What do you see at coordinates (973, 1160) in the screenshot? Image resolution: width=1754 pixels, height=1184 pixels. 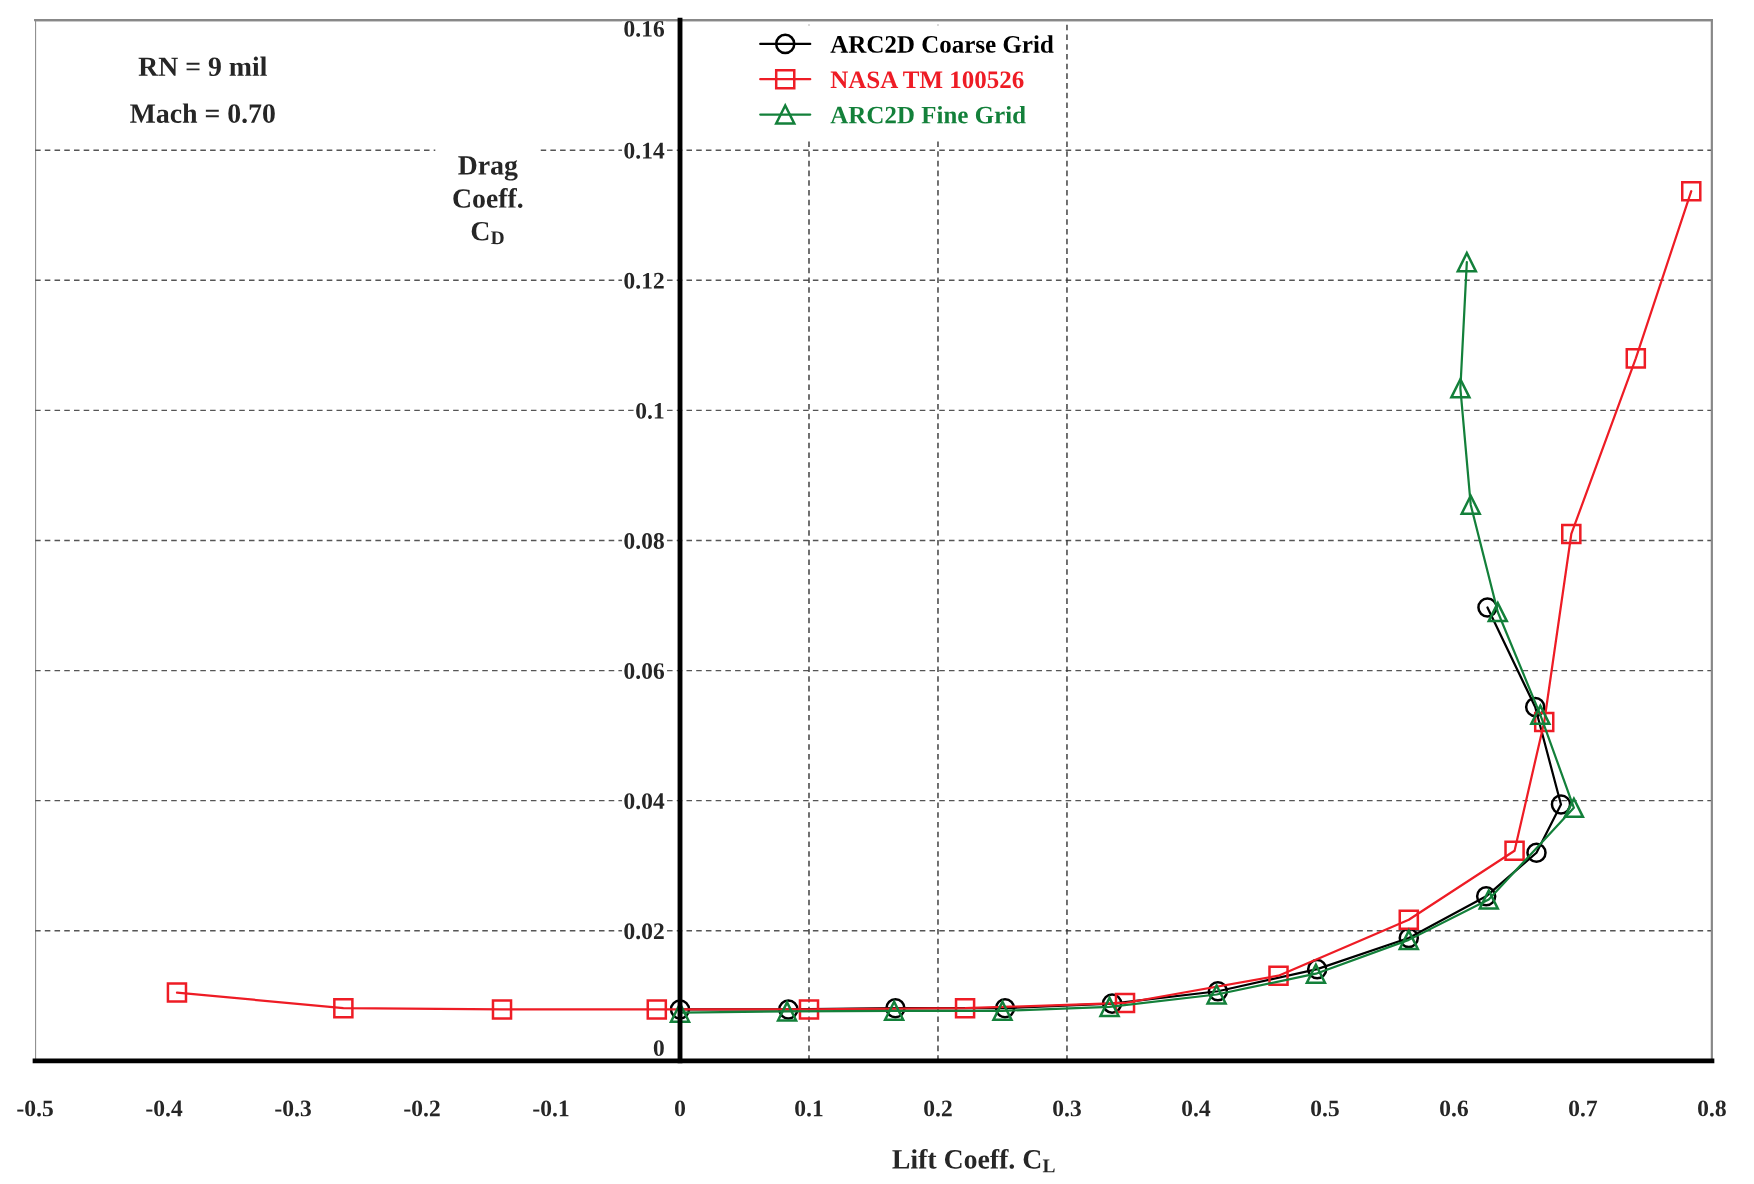 I see `x-axis-title: Lift Coeff. C$_{L}$` at bounding box center [973, 1160].